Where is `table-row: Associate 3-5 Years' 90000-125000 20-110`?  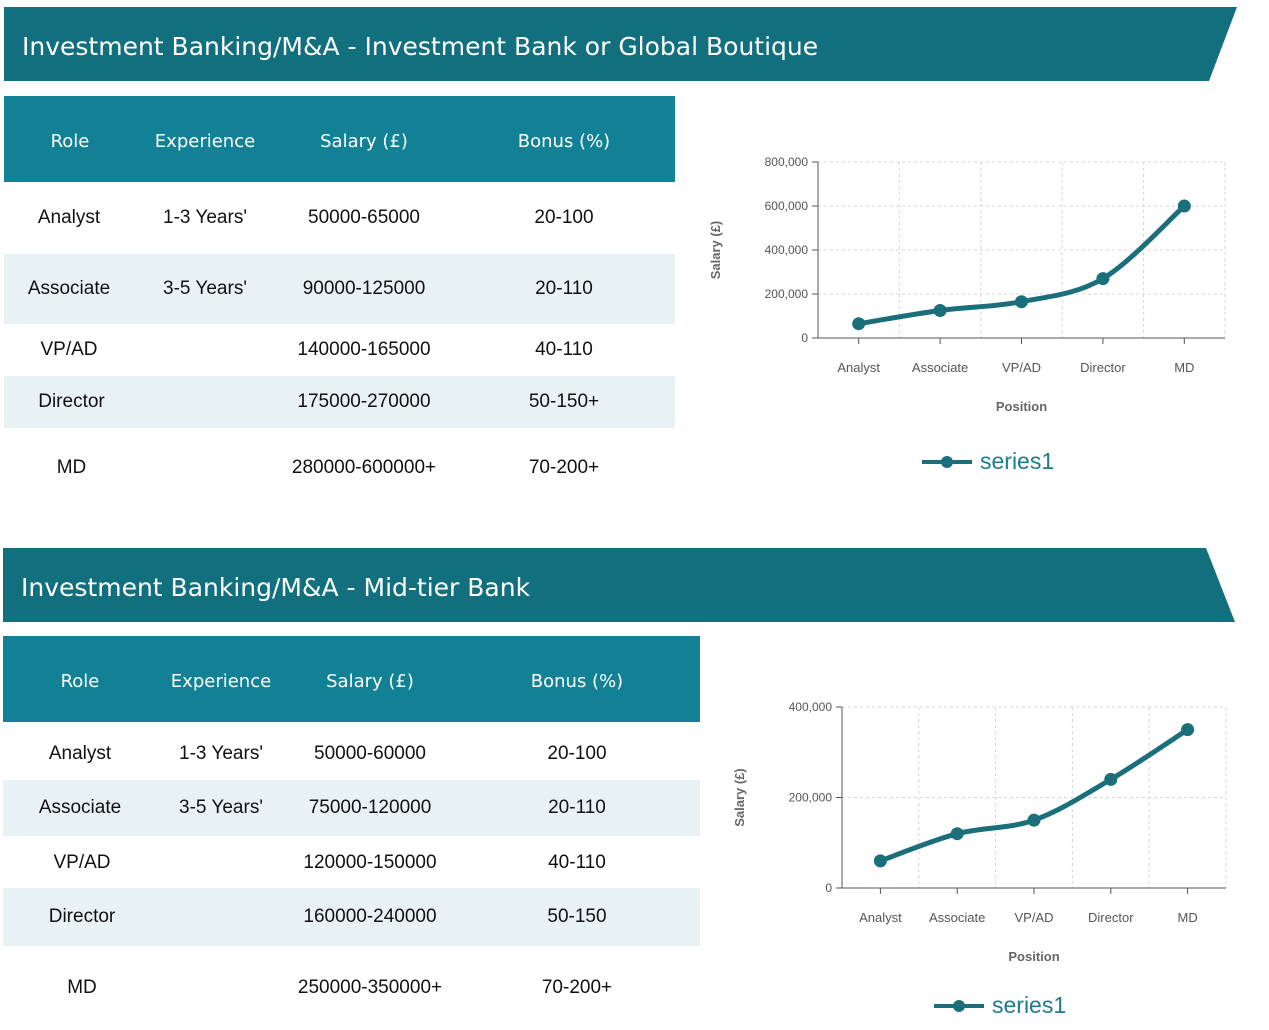 table-row: Associate 3-5 Years' 90000-125000 20-110 is located at coordinates (339, 289).